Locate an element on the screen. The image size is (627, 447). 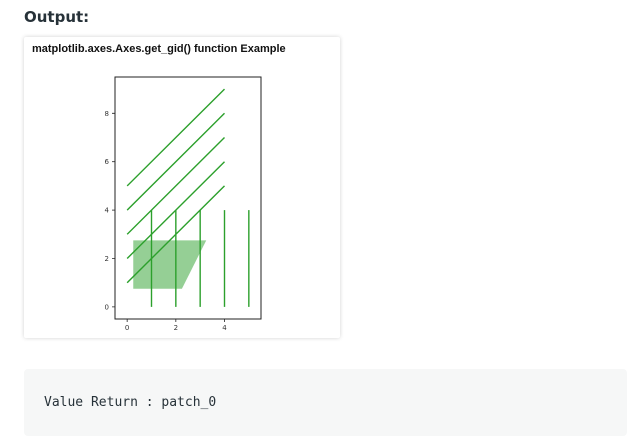
patch-polygon is located at coordinates (170, 264).